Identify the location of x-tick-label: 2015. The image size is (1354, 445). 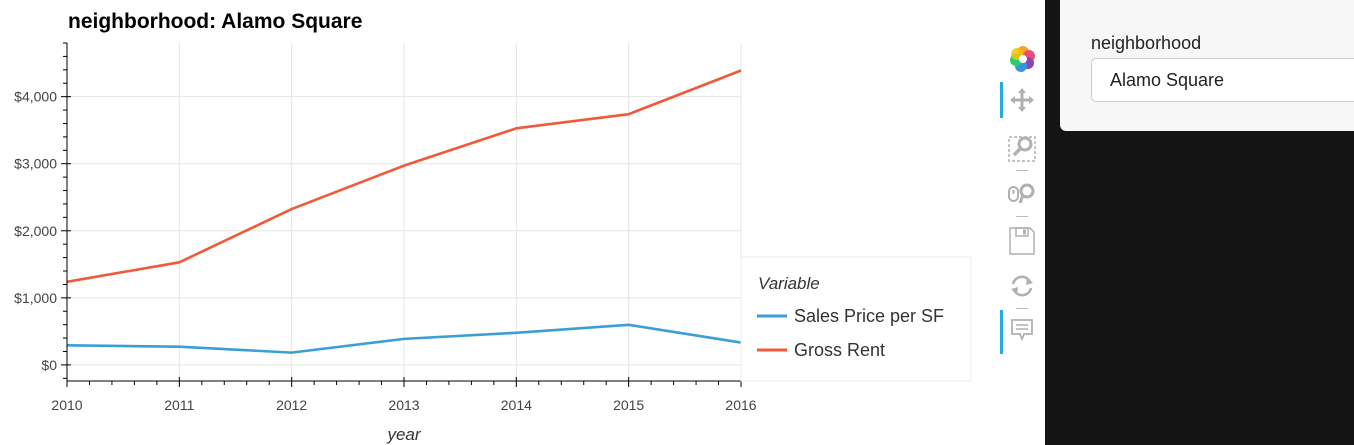
(628, 405).